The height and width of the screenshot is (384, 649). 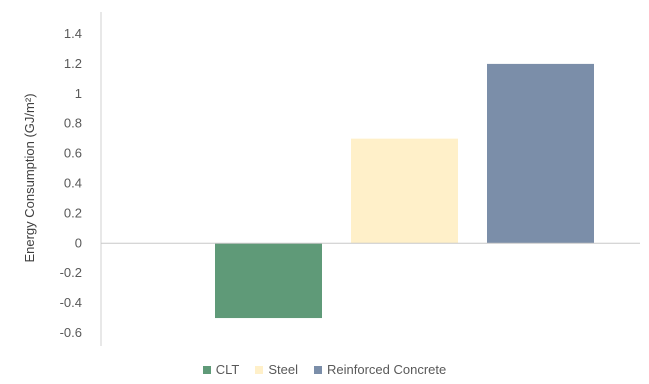 I want to click on bar-reinforced-concrete, so click(x=540, y=153).